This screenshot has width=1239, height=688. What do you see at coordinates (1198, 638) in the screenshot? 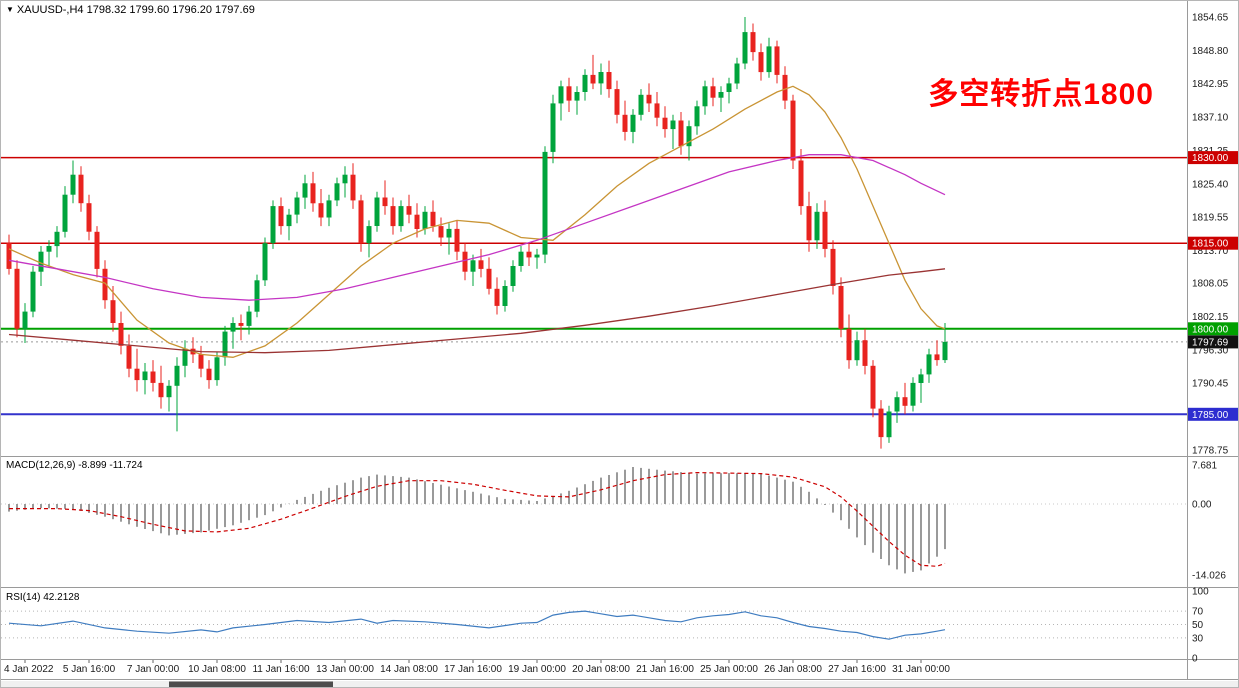
I see `svg-text: 30` at bounding box center [1198, 638].